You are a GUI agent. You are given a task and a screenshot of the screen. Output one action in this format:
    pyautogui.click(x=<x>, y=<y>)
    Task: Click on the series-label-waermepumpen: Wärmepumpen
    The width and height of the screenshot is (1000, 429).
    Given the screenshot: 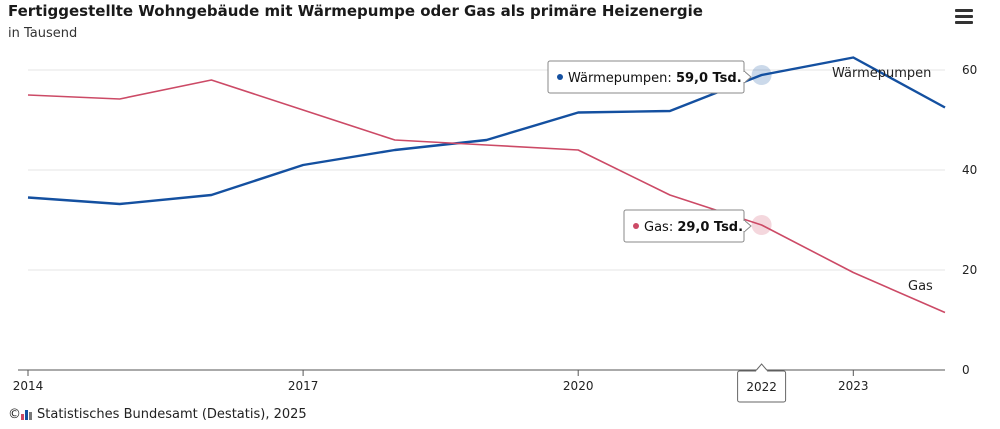 What is the action you would take?
    pyautogui.click(x=881, y=73)
    